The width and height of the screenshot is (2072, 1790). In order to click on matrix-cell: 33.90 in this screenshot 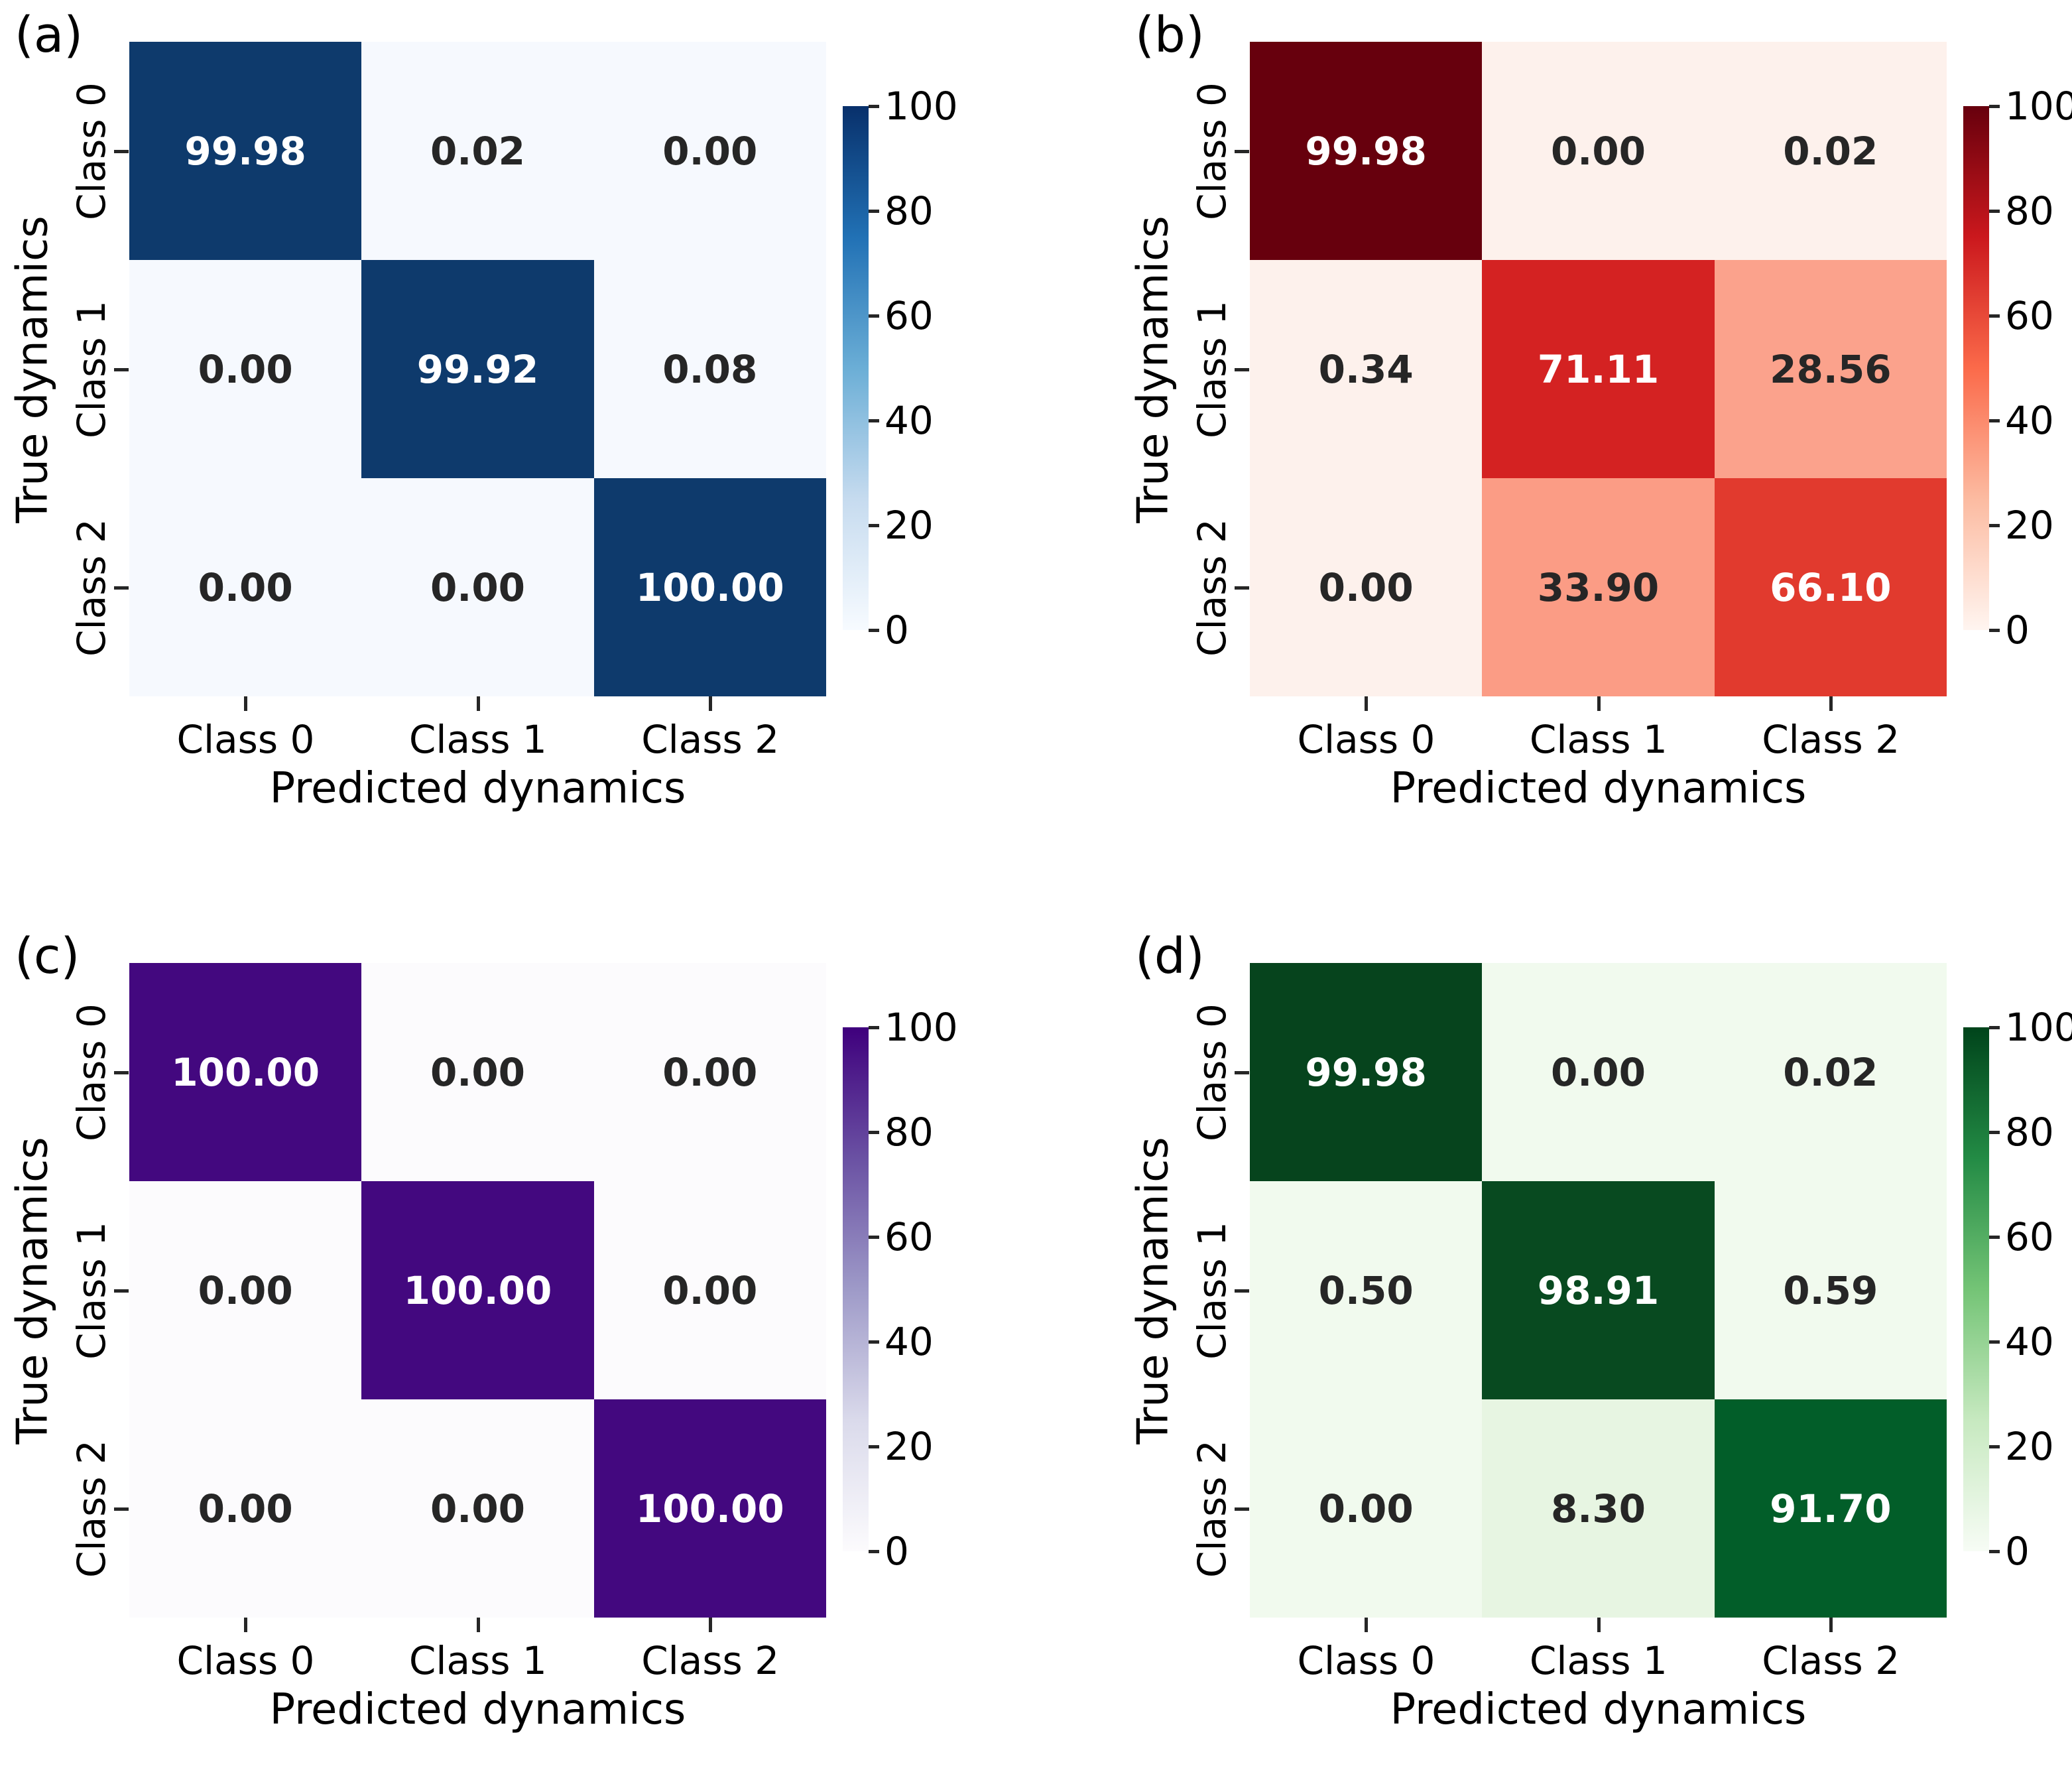, I will do `click(1598, 587)`.